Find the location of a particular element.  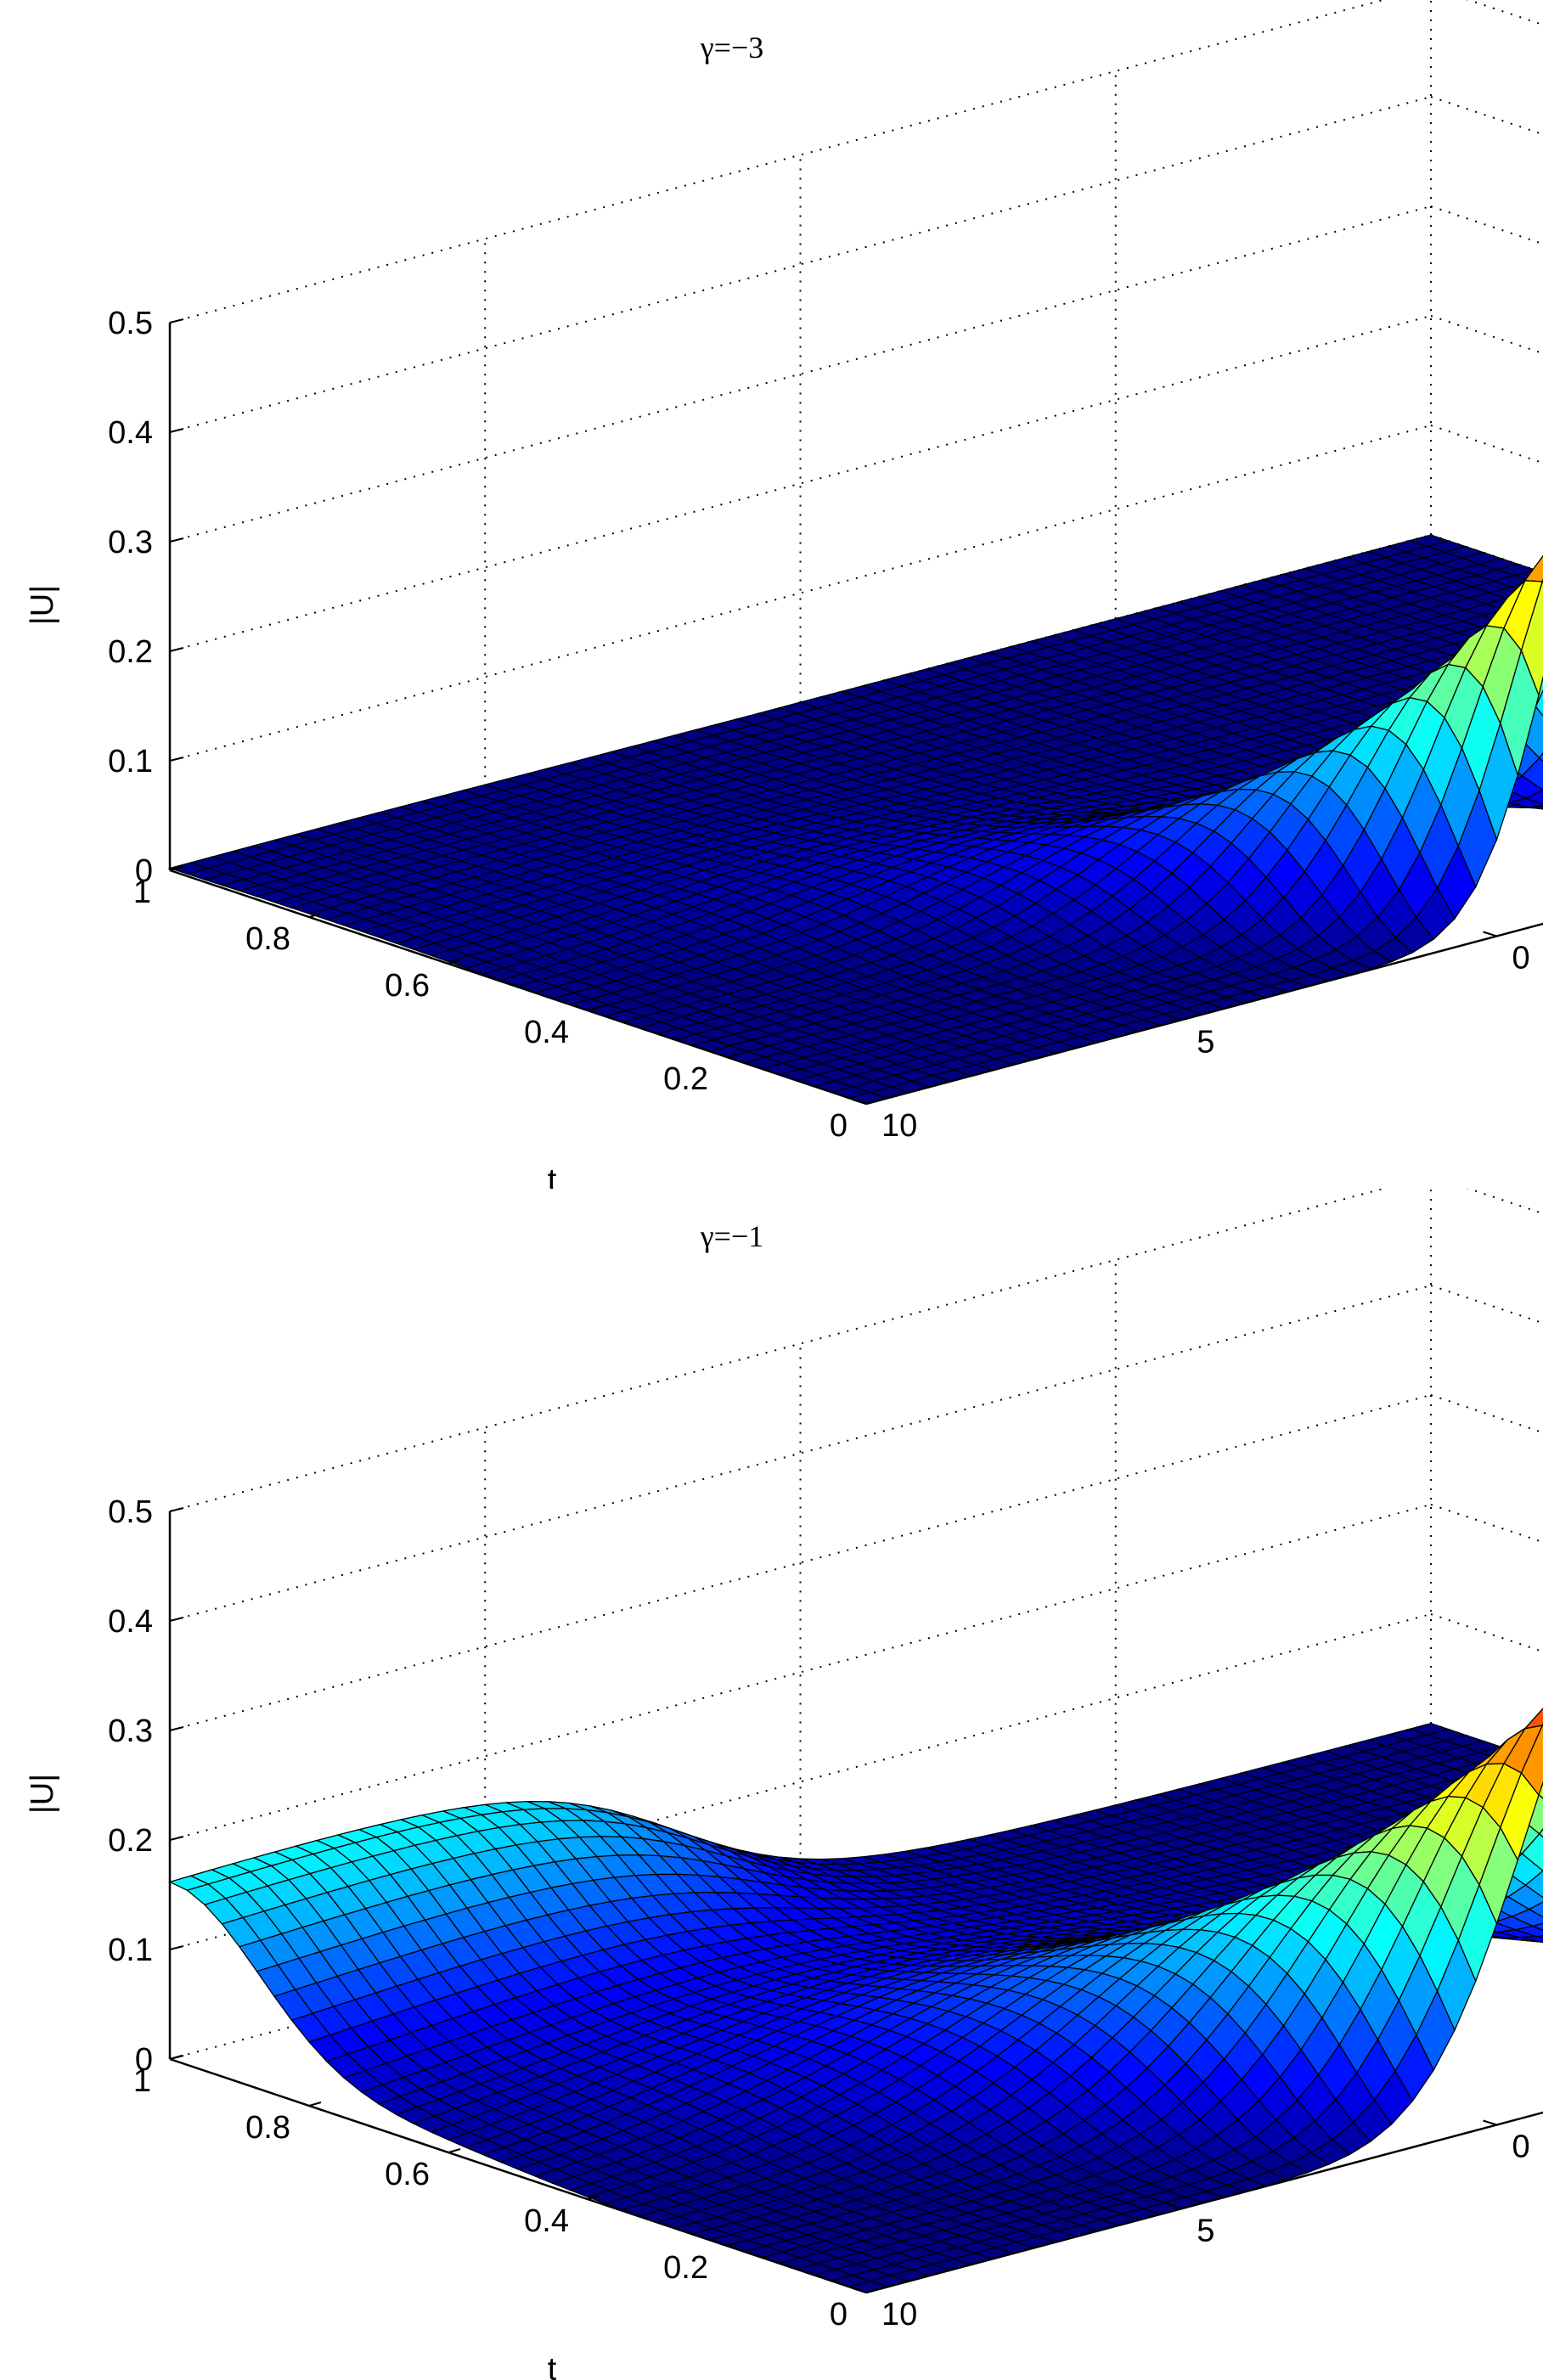

chart-title: γ=−3 is located at coordinates (732, 48).